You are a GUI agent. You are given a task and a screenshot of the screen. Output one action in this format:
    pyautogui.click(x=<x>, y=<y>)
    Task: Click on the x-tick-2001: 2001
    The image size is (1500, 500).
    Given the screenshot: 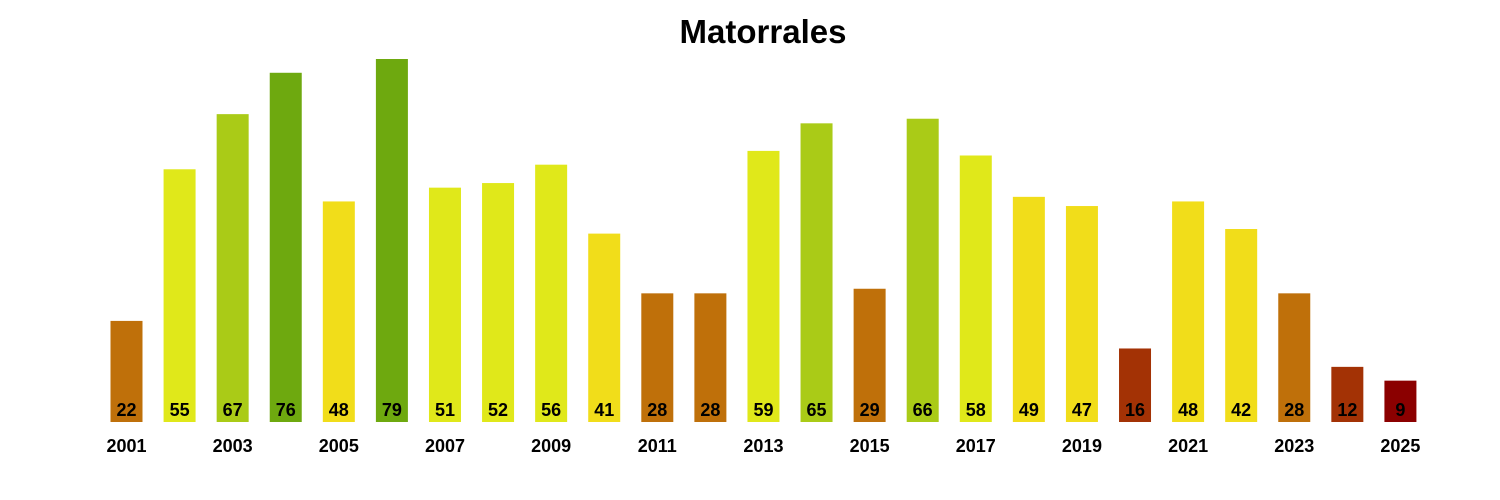 What is the action you would take?
    pyautogui.click(x=126, y=446)
    